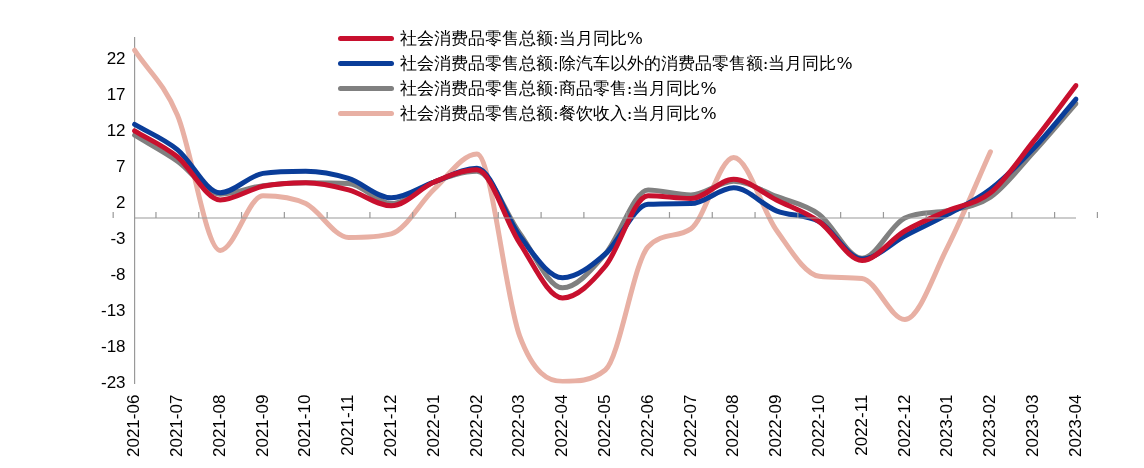 Image resolution: width=1144 pixels, height=468 pixels. What do you see at coordinates (647, 425) in the screenshot?
I see `x-tick-label: 2022-06` at bounding box center [647, 425].